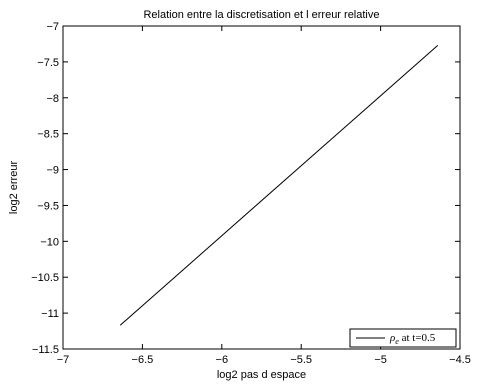 Image resolution: width=483 pixels, height=386 pixels. I want to click on x-tick-label: −6.5, so click(143, 360).